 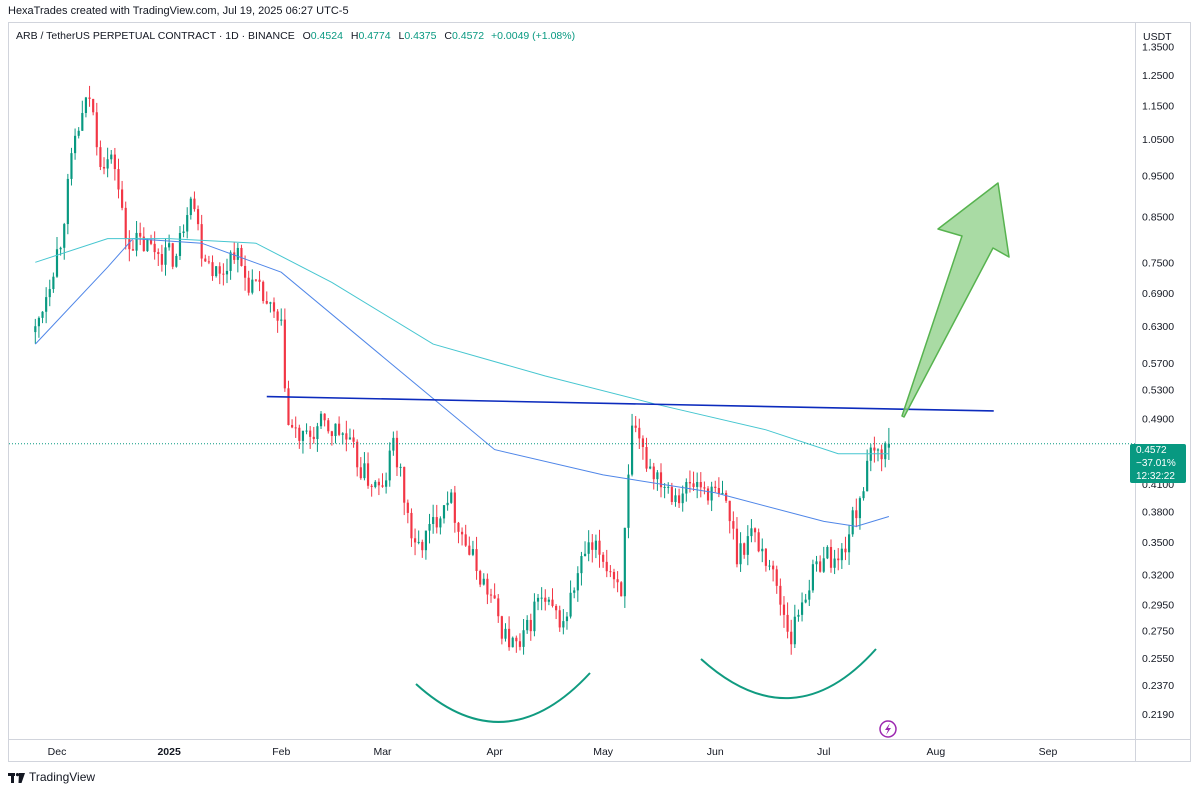 What do you see at coordinates (1158, 294) in the screenshot?
I see `price-tick-label: 0.6900` at bounding box center [1158, 294].